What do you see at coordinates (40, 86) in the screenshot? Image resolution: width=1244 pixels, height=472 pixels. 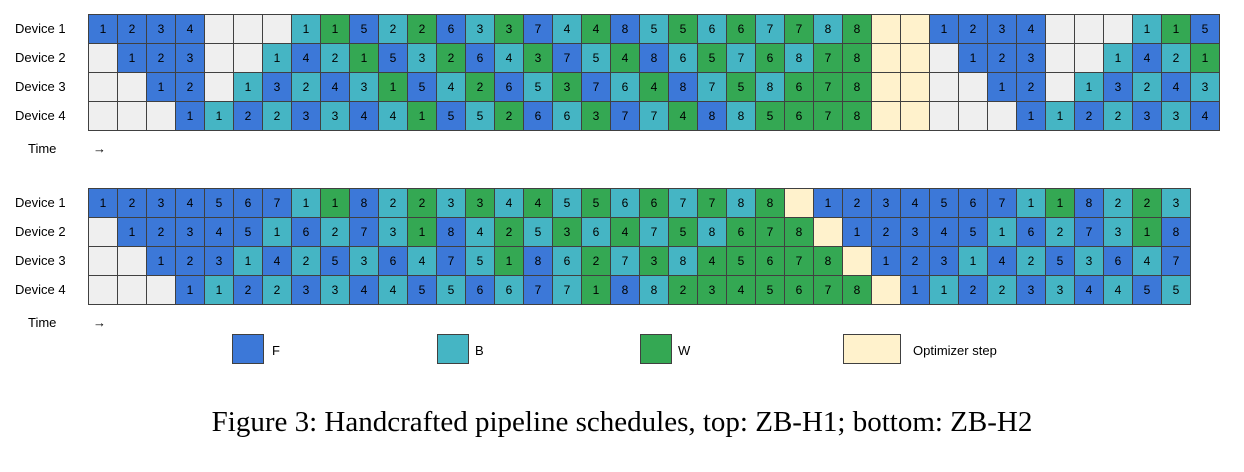 I see `device-label: Device 3` at bounding box center [40, 86].